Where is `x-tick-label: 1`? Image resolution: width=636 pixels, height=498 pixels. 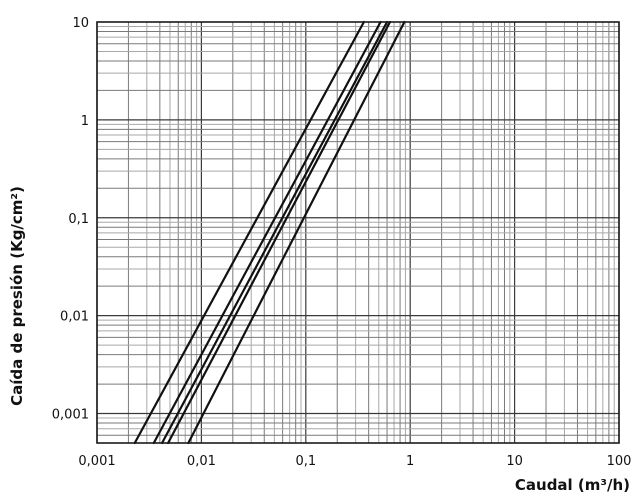
x-tick-label: 1 is located at coordinates (410, 461).